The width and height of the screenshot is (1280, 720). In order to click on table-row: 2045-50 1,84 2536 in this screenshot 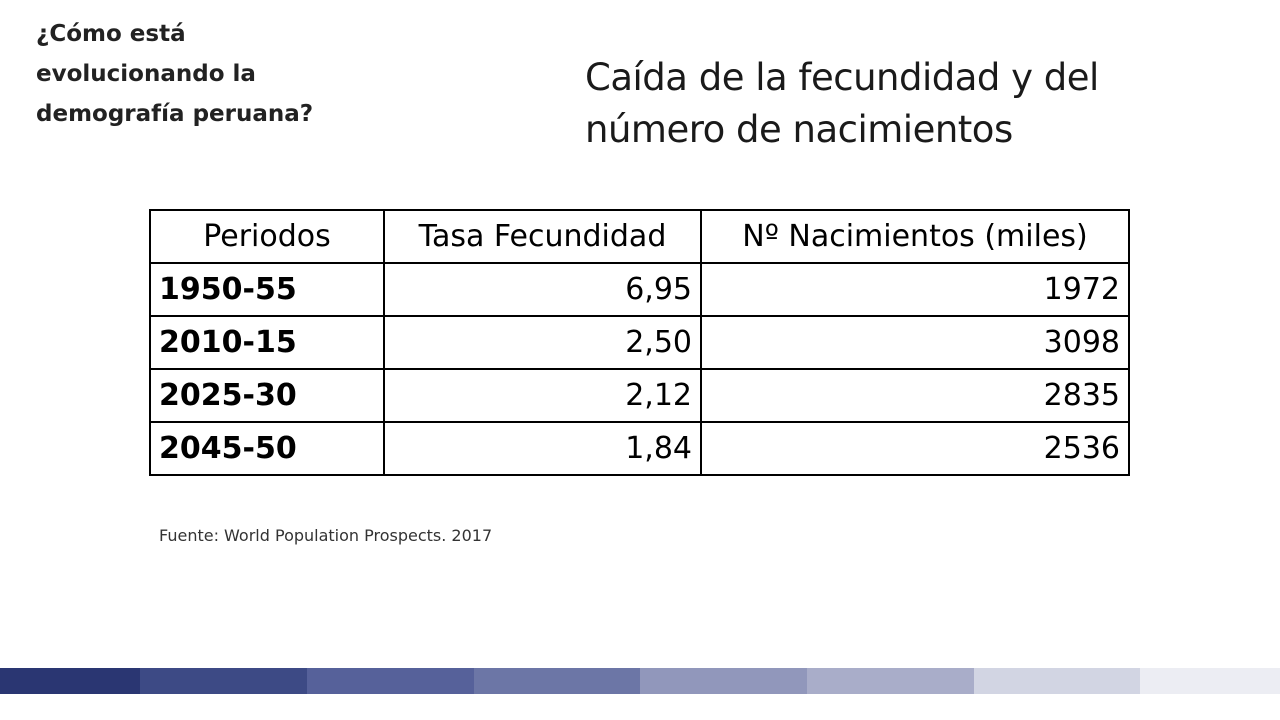, I will do `click(639, 448)`.